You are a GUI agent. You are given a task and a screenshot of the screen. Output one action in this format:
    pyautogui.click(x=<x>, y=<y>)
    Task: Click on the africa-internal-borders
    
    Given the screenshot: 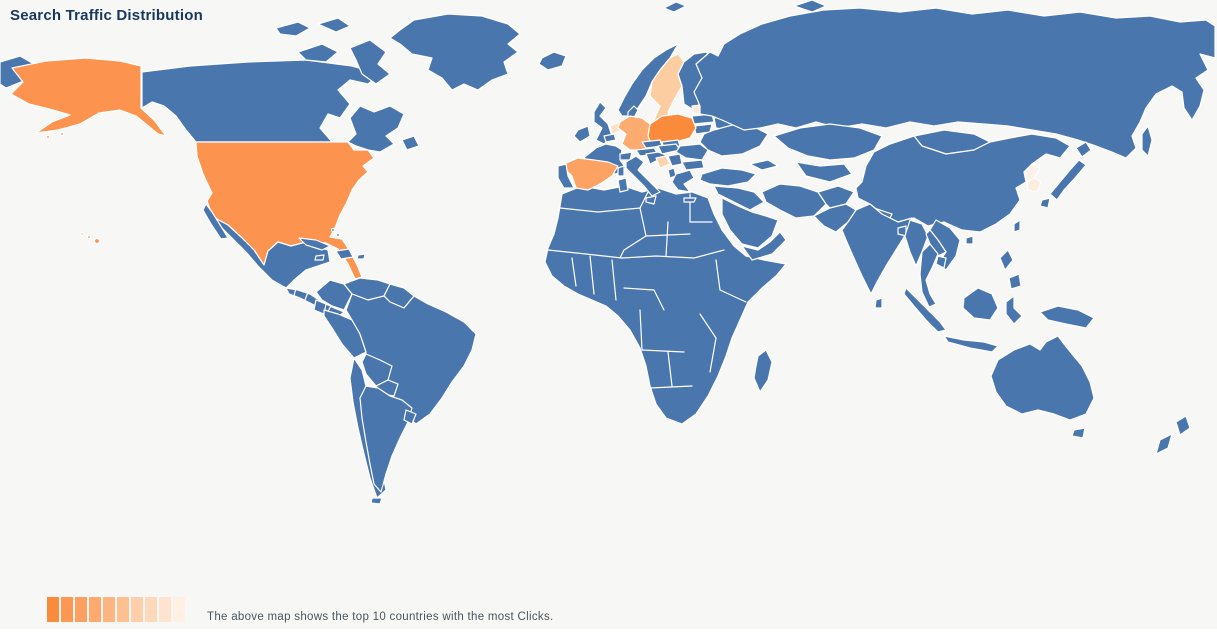 What is the action you would take?
    pyautogui.click(x=647, y=290)
    